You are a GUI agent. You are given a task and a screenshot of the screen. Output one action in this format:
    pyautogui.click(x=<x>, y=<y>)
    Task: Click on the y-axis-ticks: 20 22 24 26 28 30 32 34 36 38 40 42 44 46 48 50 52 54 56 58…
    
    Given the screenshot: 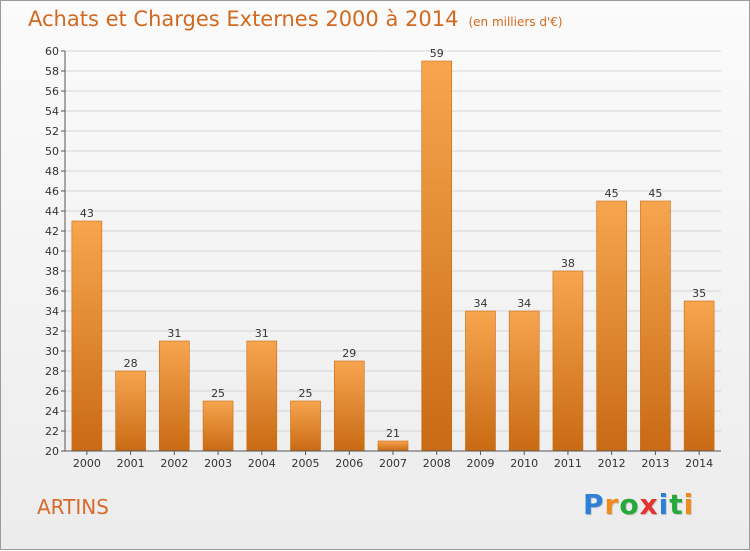 What is the action you would take?
    pyautogui.click(x=55, y=251)
    